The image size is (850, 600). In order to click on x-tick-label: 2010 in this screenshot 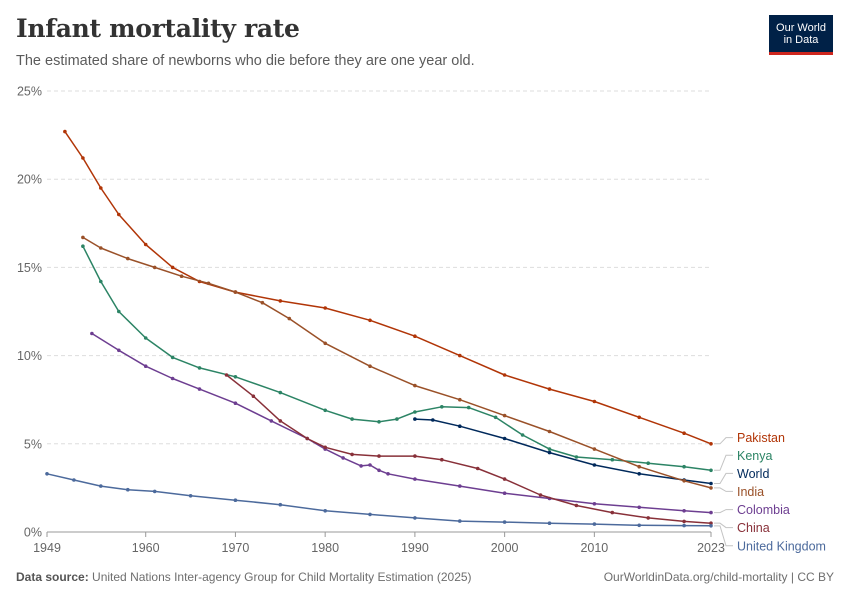, I will do `click(594, 548)`.